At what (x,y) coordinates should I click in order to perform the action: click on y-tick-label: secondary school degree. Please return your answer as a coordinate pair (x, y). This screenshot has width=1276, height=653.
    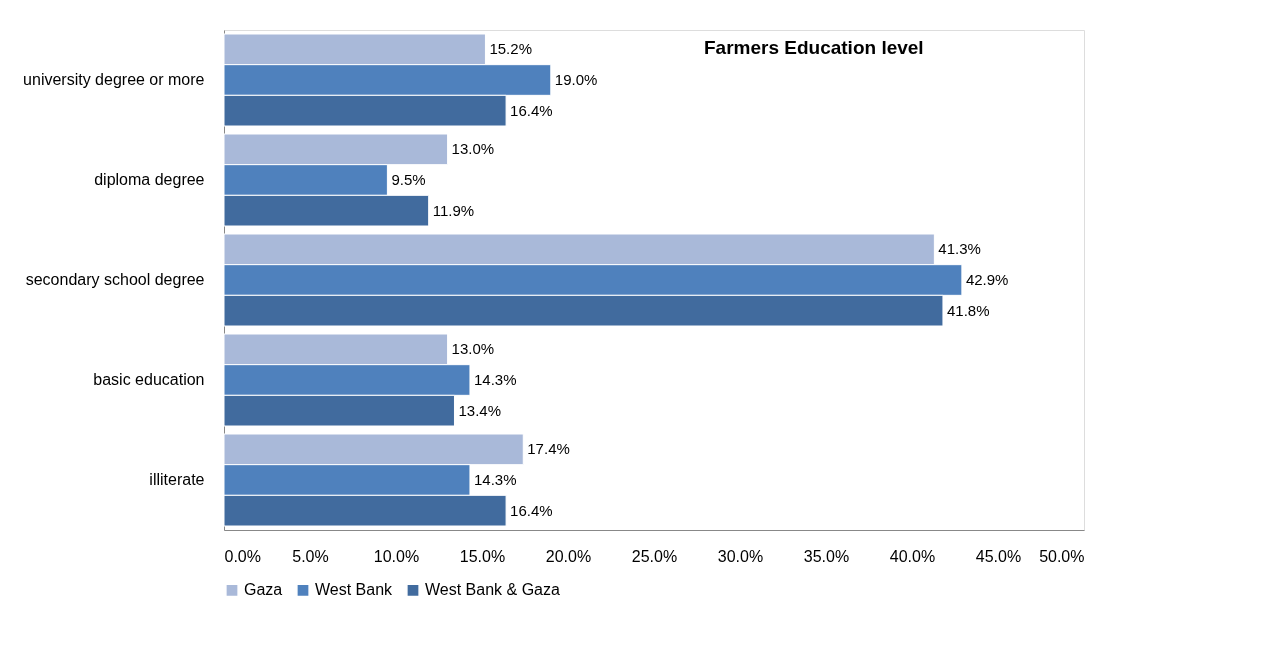
    Looking at the image, I should click on (115, 279).